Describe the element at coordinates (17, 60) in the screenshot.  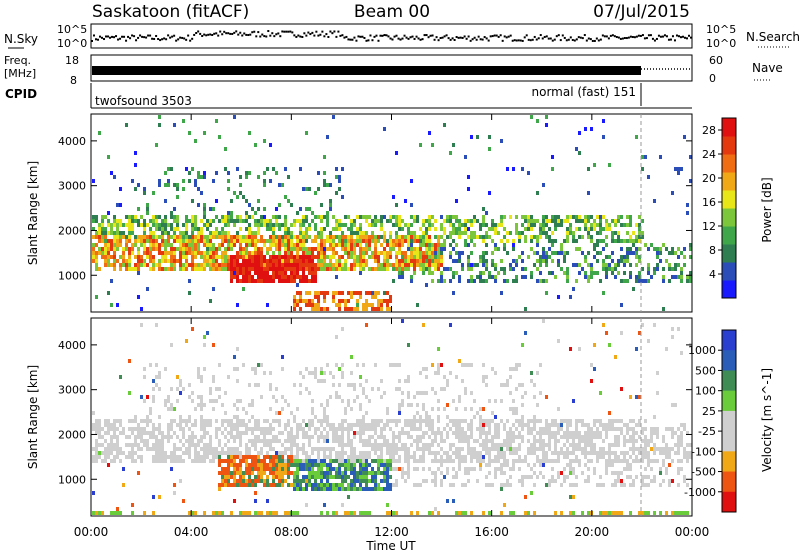
I see `freq-label-1: Freq.` at that location.